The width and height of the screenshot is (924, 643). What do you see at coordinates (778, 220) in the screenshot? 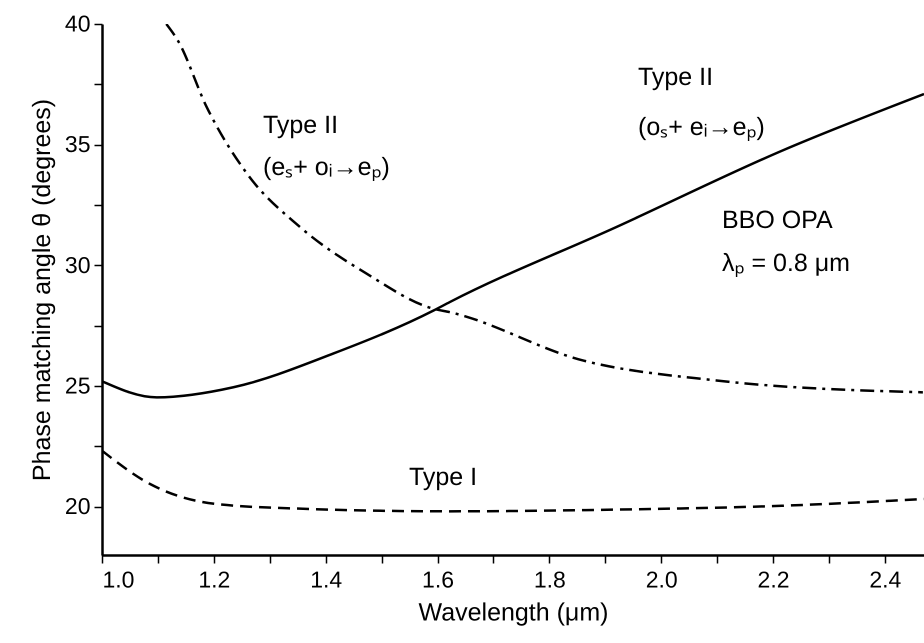
I see `annotation: BBO OPA` at bounding box center [778, 220].